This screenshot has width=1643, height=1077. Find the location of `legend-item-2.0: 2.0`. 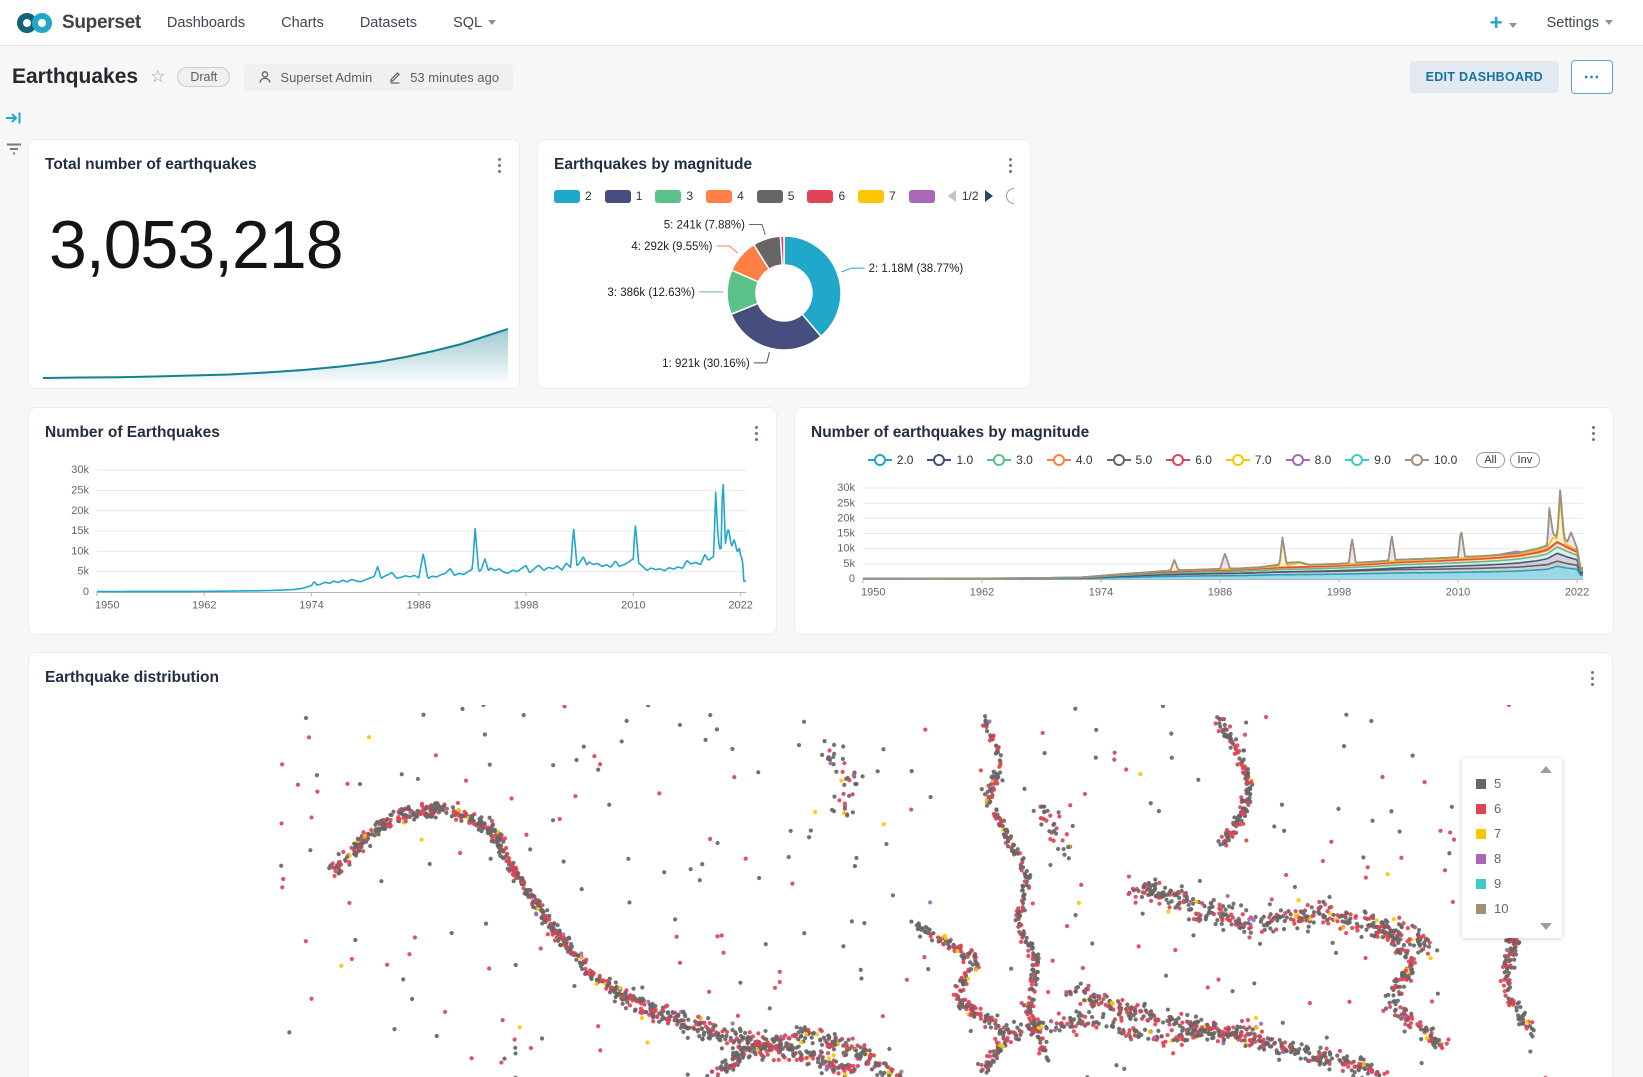

legend-item-2.0: 2.0 is located at coordinates (890, 460).